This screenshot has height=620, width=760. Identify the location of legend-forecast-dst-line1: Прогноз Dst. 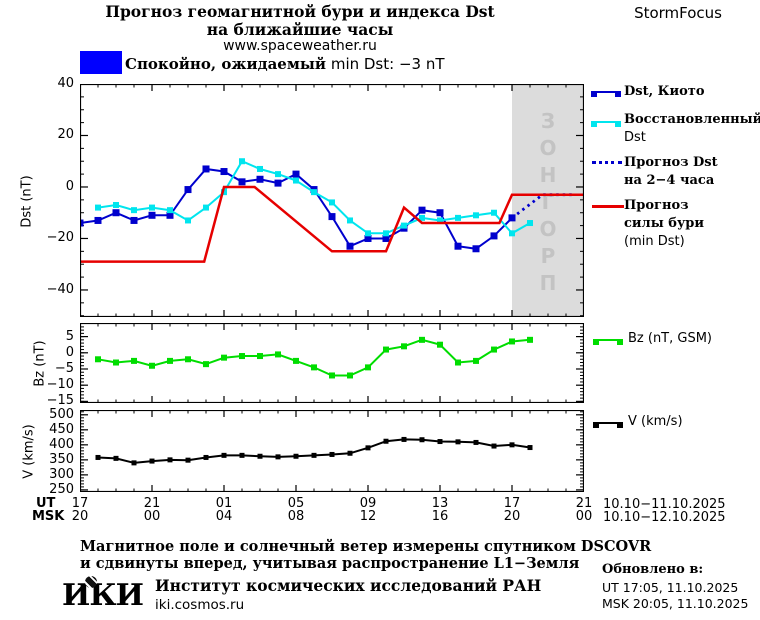
(671, 162).